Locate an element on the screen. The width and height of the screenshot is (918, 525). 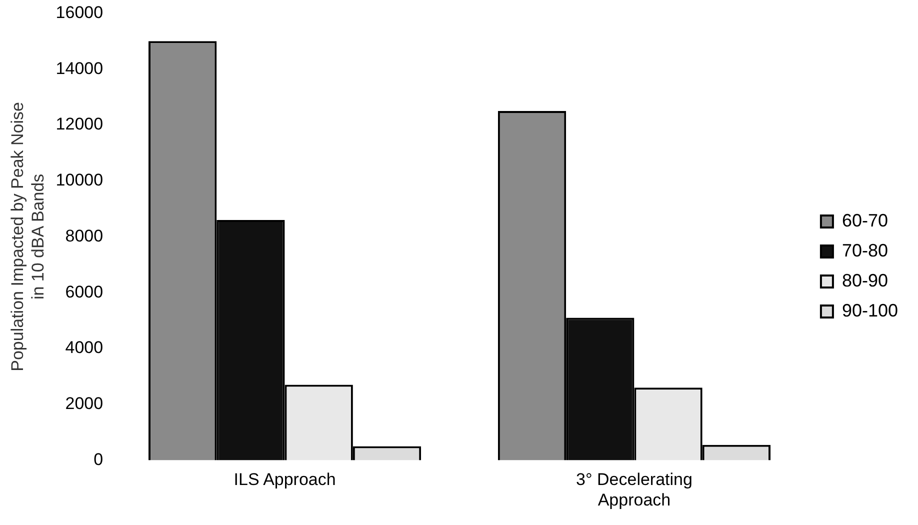
y-tick-label: 8000 is located at coordinates (84, 236).